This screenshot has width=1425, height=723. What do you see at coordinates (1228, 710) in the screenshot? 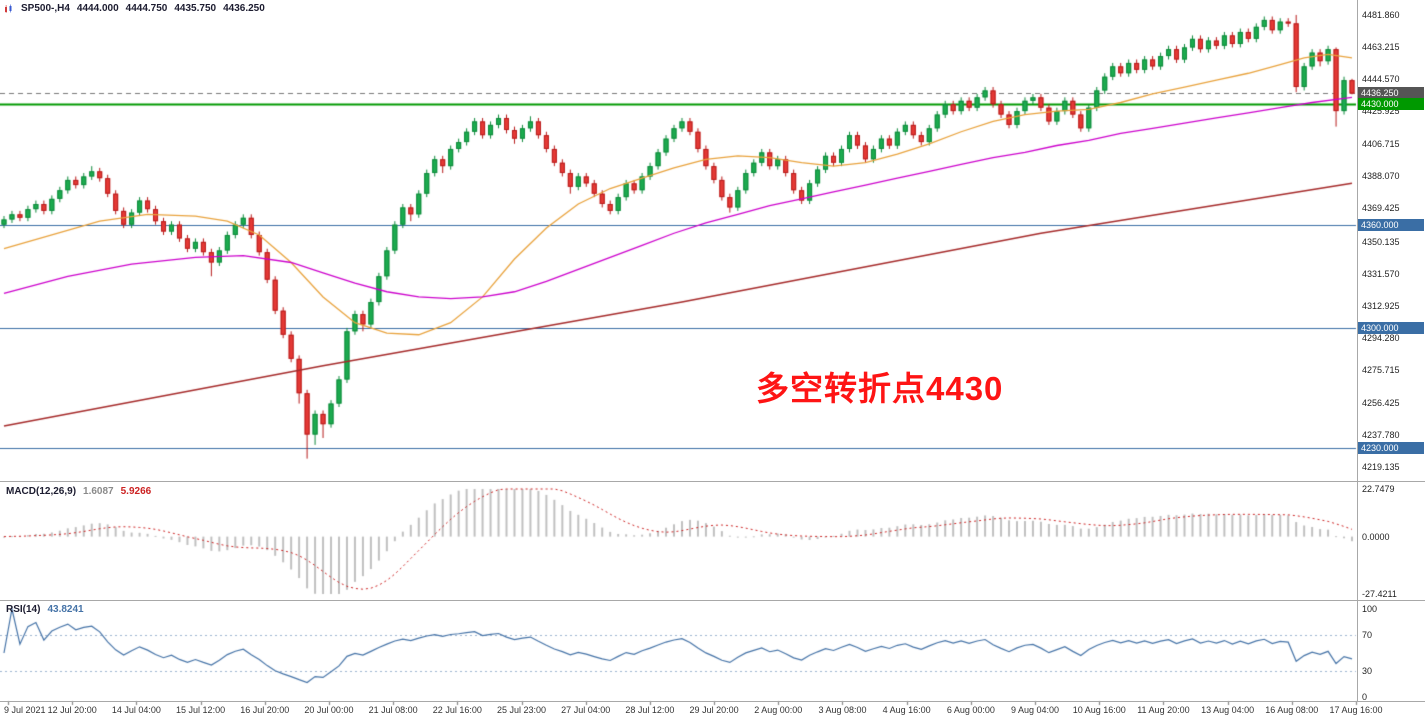
I see `time-axis-label: 13 Aug 04:00` at bounding box center [1228, 710].